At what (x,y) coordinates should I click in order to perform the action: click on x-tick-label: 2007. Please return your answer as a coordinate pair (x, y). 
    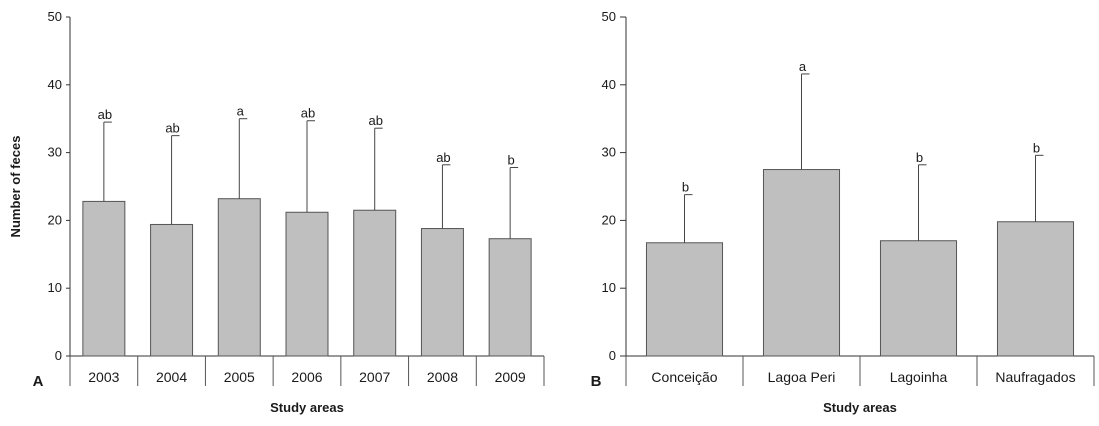
    Looking at the image, I should click on (374, 377).